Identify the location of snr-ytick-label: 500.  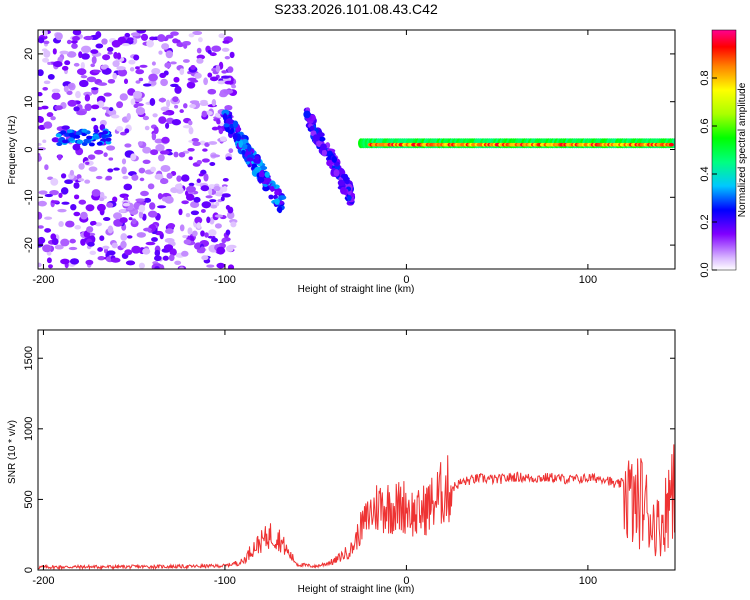
(29, 499).